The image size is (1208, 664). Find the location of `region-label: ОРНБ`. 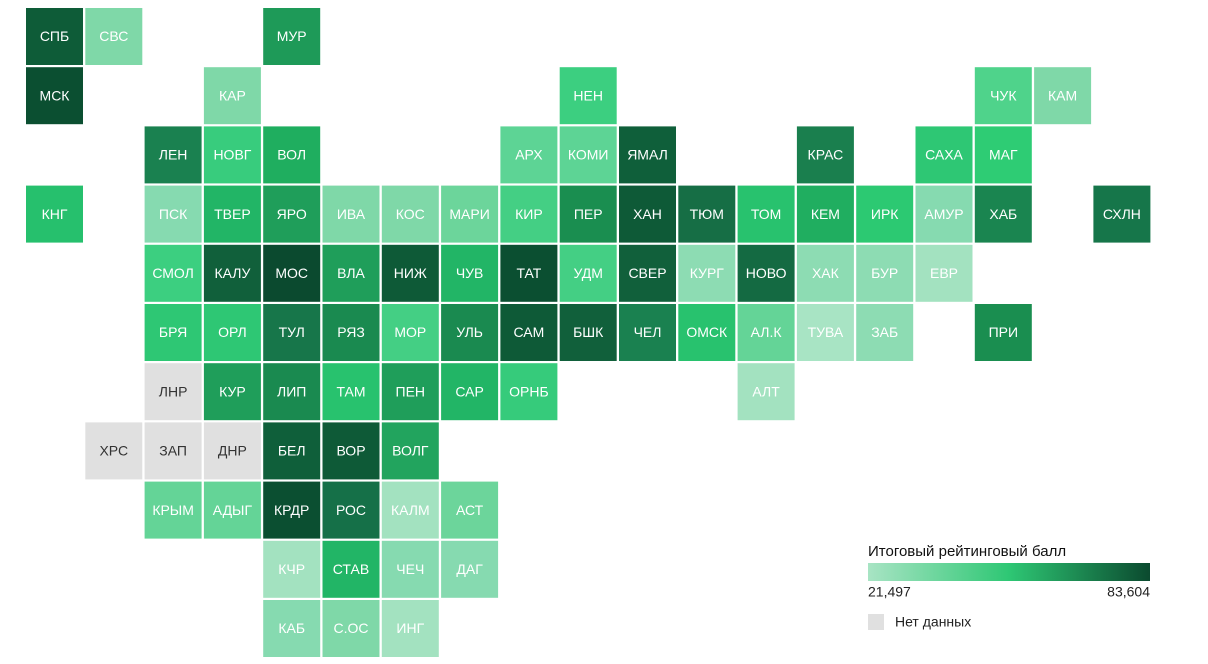

region-label: ОРНБ is located at coordinates (529, 391).